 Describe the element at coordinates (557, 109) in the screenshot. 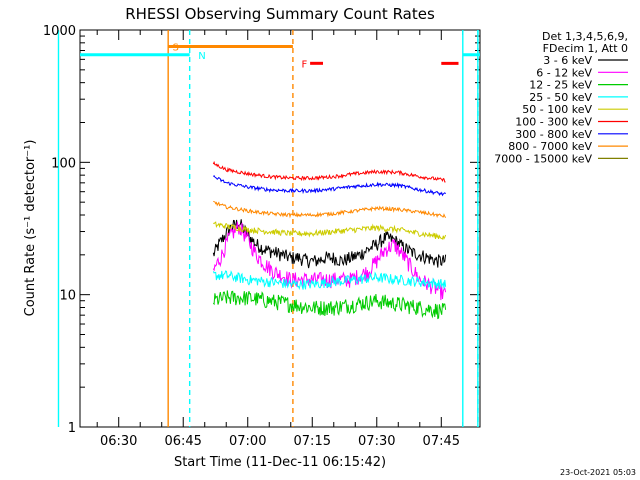

I see `legend-entry: 50 - 100 keV` at that location.